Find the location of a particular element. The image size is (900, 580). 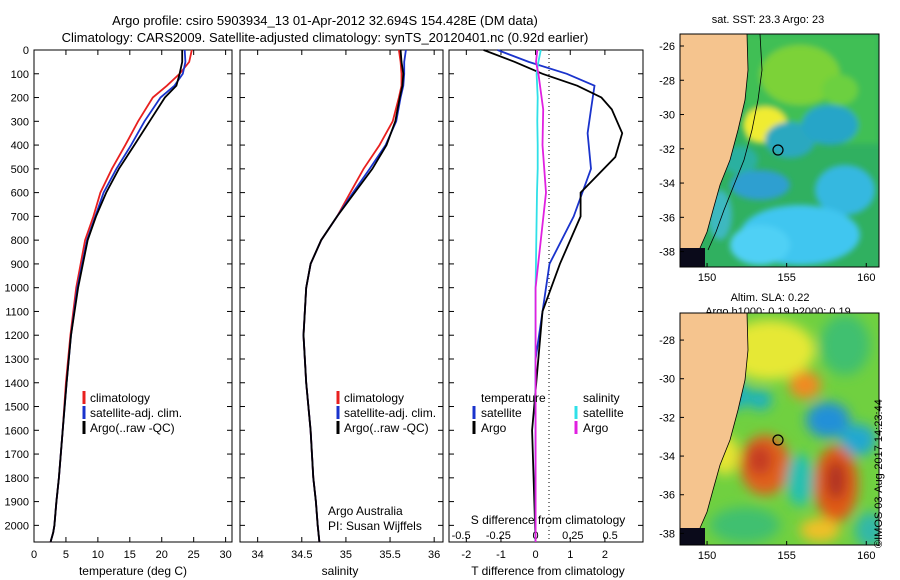

difference-xlabel: T difference from climatology is located at coordinates (548, 571).